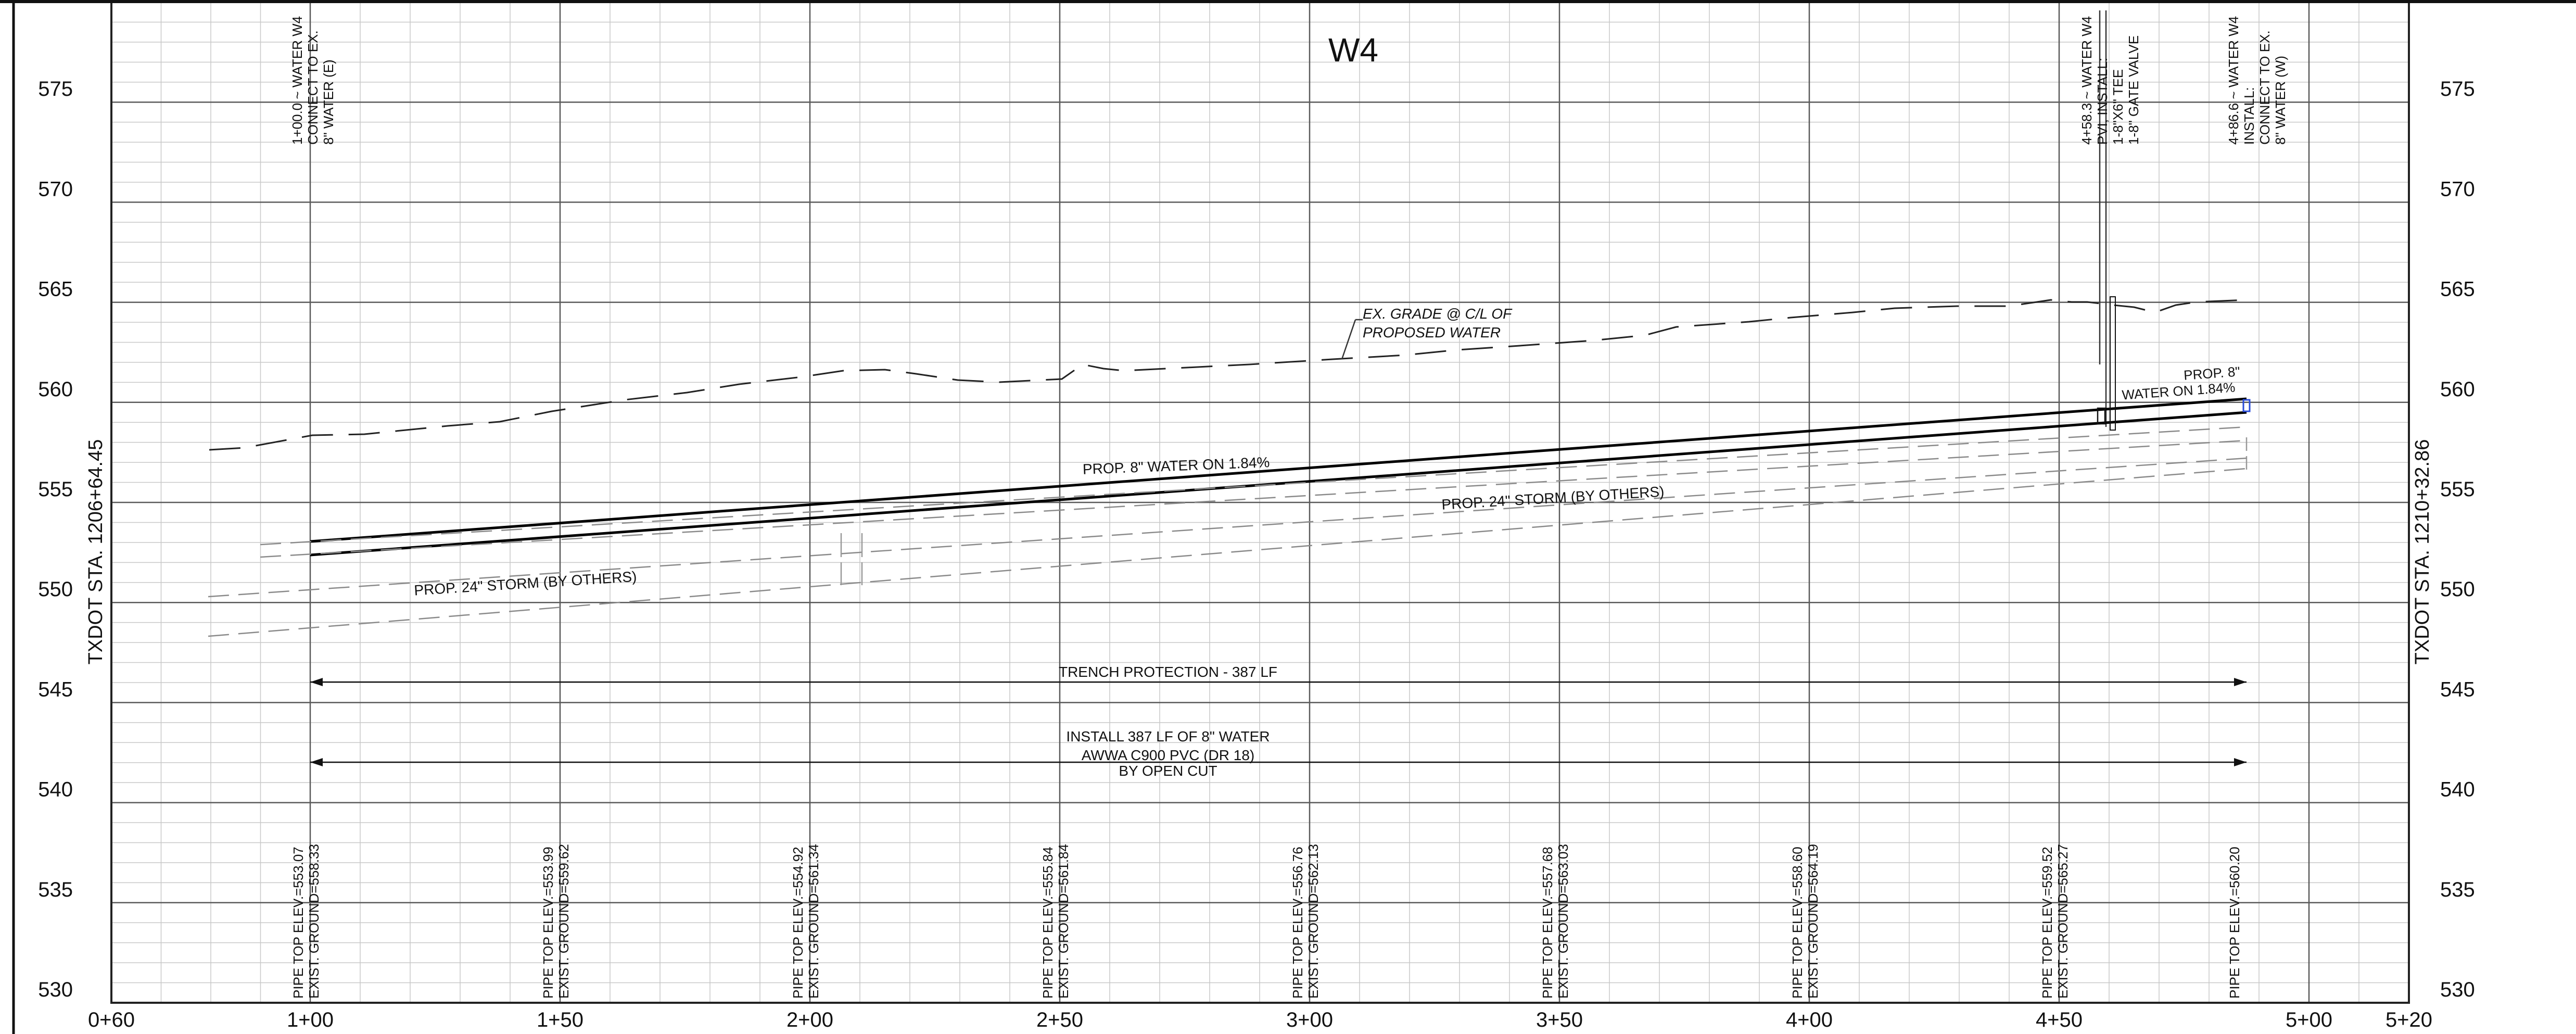 The height and width of the screenshot is (1034, 2576). What do you see at coordinates (560, 1019) in the screenshot?
I see `station-label: 1+50` at bounding box center [560, 1019].